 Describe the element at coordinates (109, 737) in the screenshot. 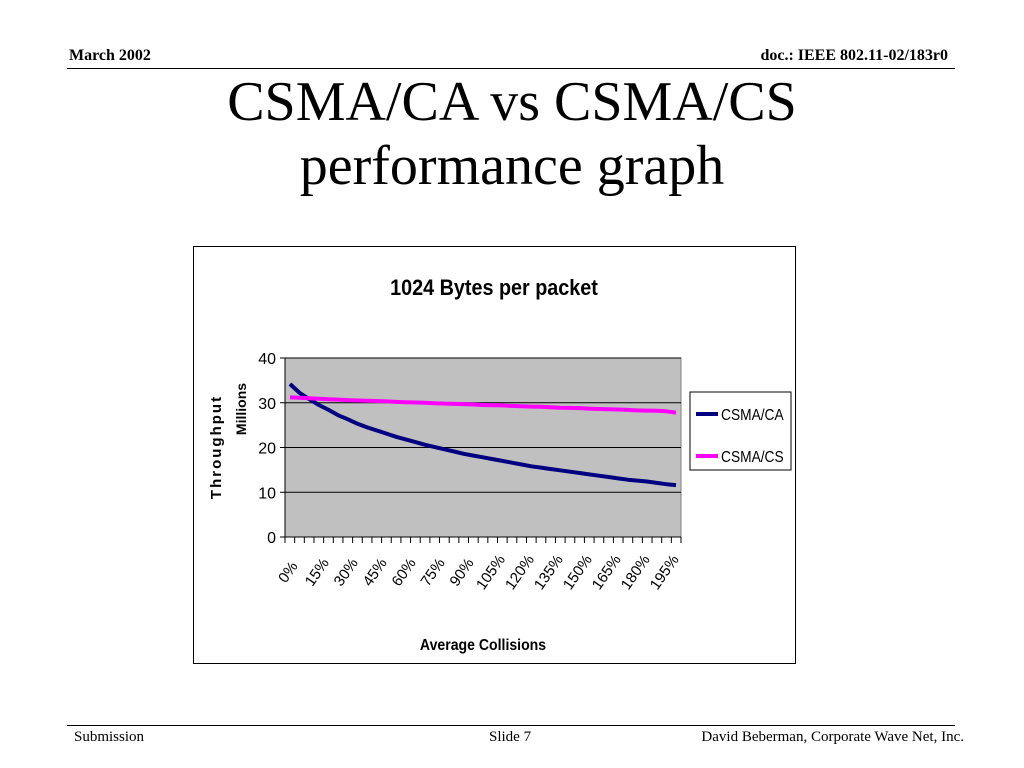

I see `footer-submission: Submission` at that location.